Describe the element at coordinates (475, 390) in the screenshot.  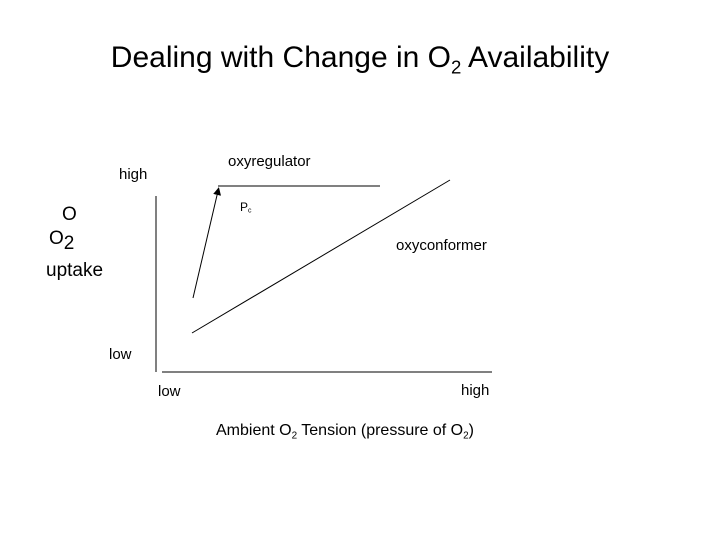
I see `x-axis-high-label: high` at that location.